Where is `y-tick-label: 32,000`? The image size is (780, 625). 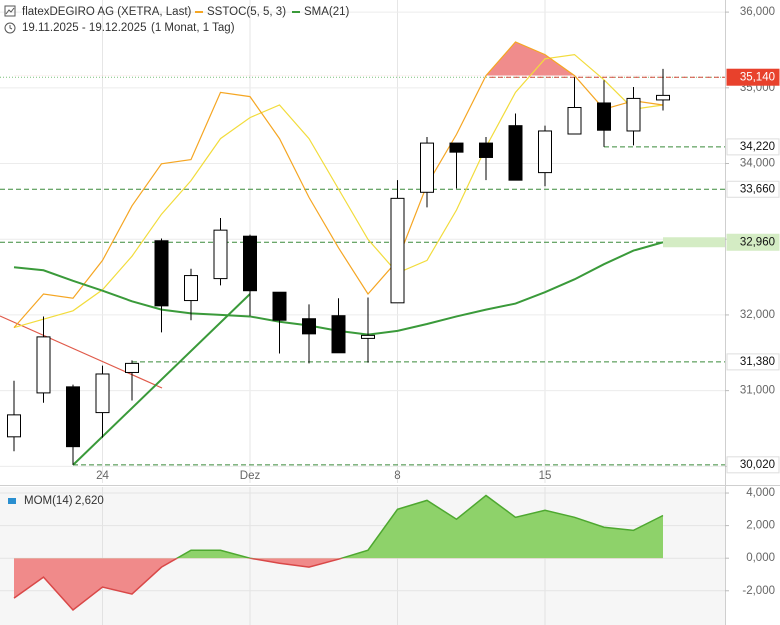
y-tick-label: 32,000 is located at coordinates (757, 315).